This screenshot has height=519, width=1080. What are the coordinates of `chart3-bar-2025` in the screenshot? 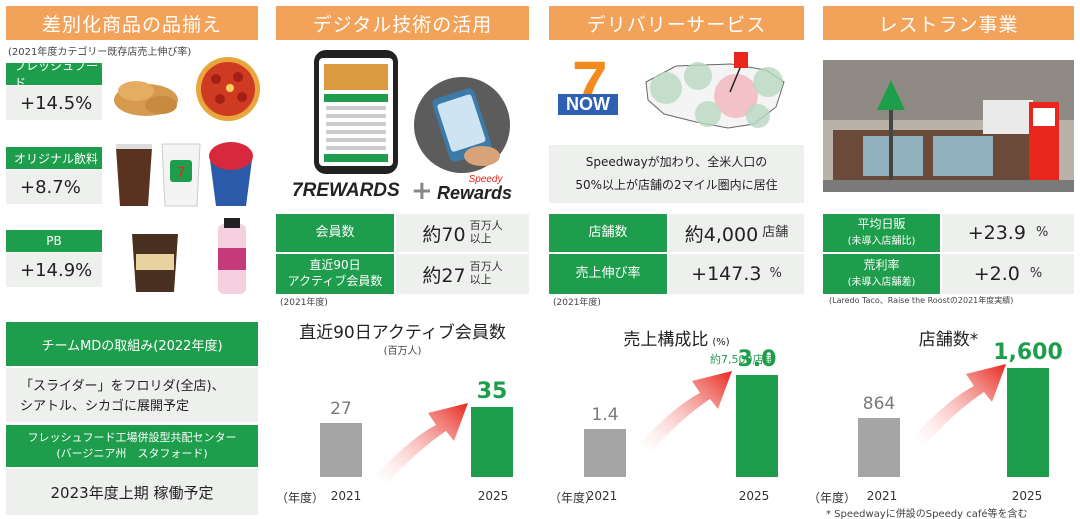 It's located at (1028, 422).